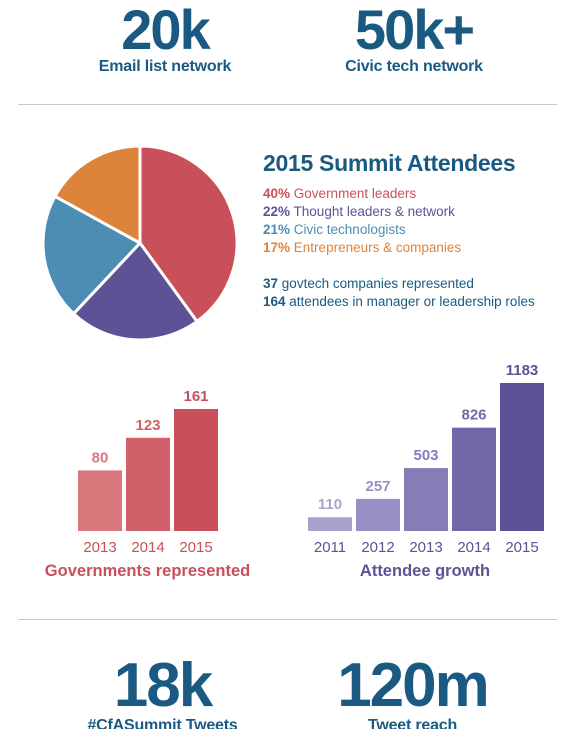 The width and height of the screenshot is (575, 729). I want to click on attendee-chart-title: Attendee growth, so click(425, 571).